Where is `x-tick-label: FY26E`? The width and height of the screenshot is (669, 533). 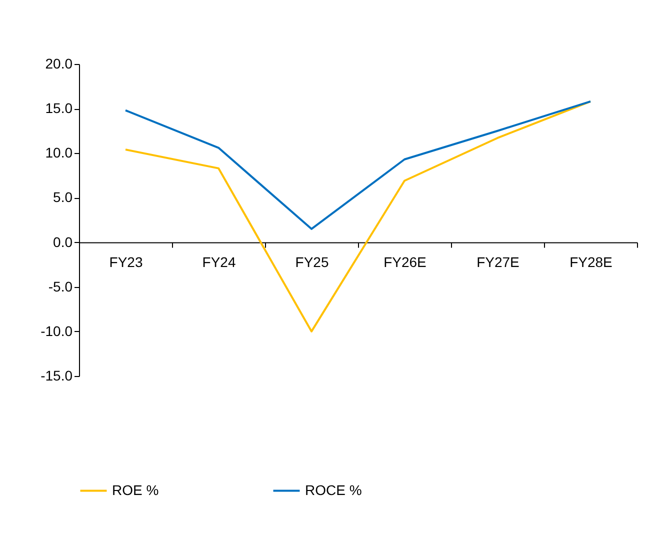
x-tick-label: FY26E is located at coordinates (405, 262).